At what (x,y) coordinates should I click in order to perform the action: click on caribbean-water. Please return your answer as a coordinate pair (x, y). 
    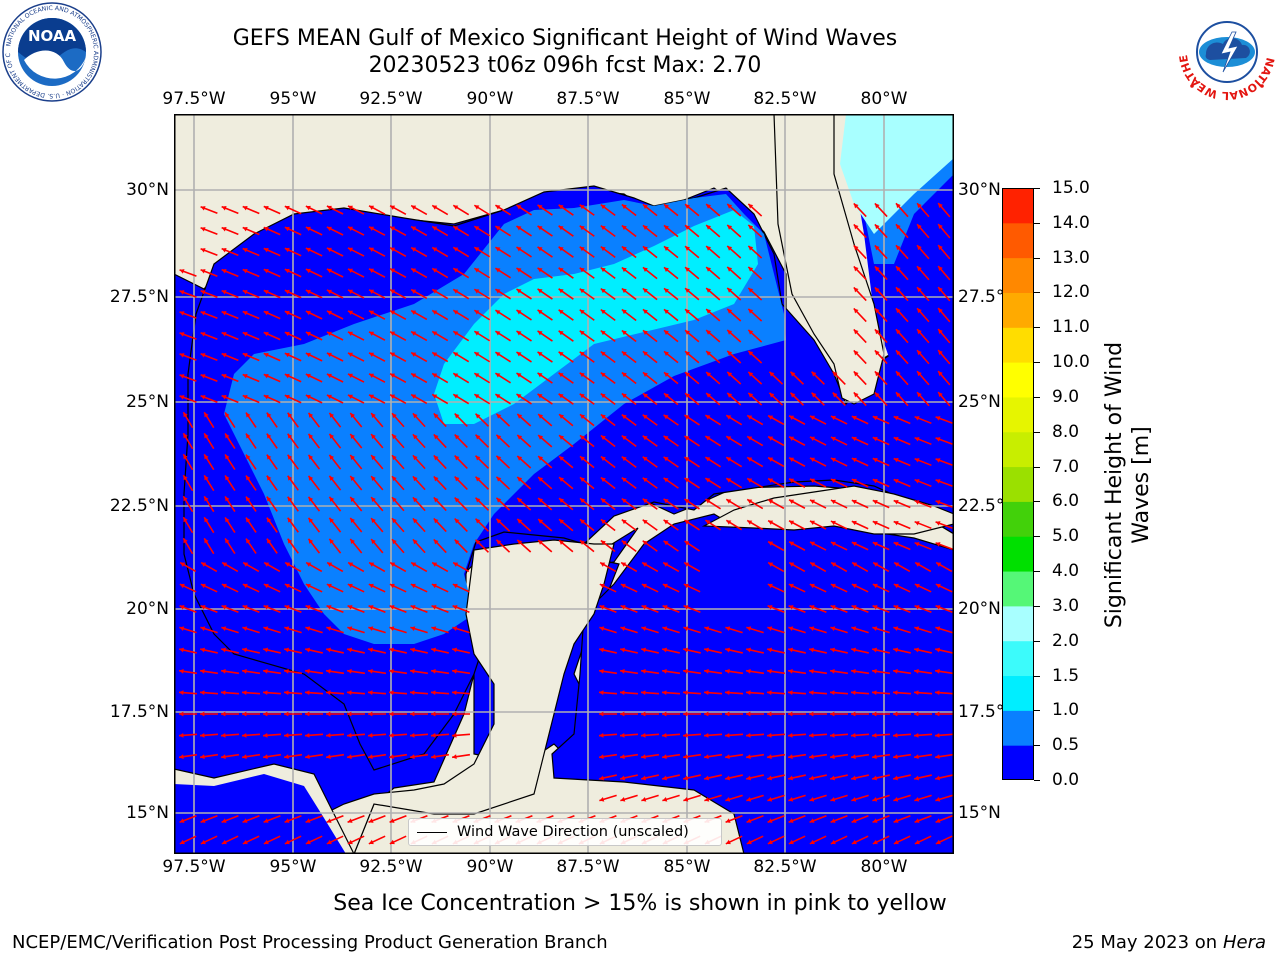
    Looking at the image, I should click on (752, 682).